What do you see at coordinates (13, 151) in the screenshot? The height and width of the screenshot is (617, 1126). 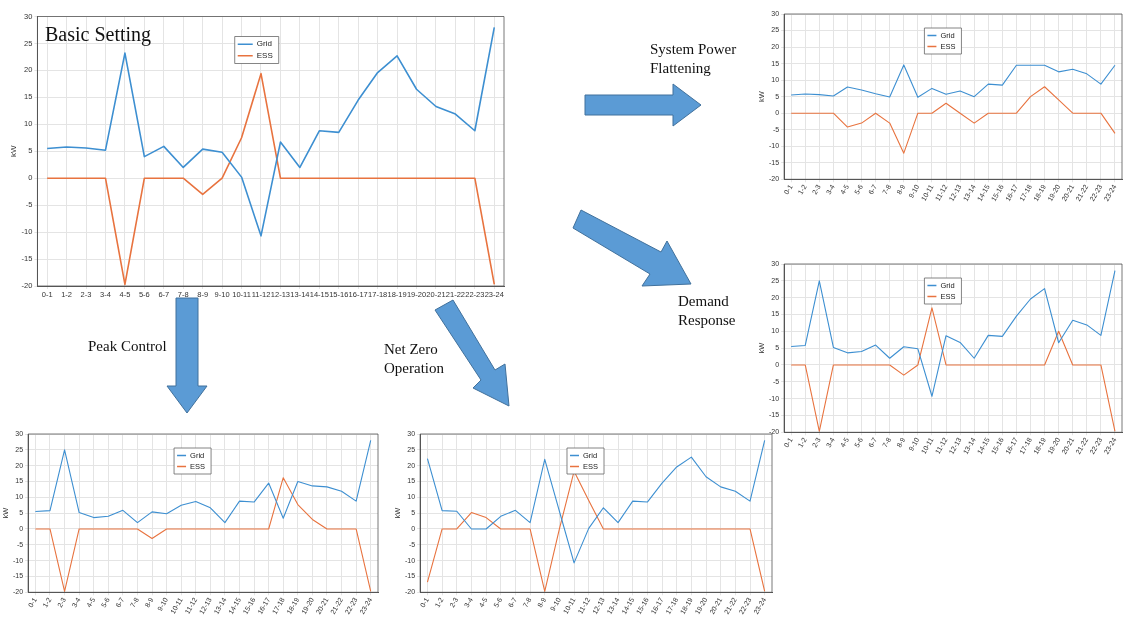 I see `y-axis-title: kW` at bounding box center [13, 151].